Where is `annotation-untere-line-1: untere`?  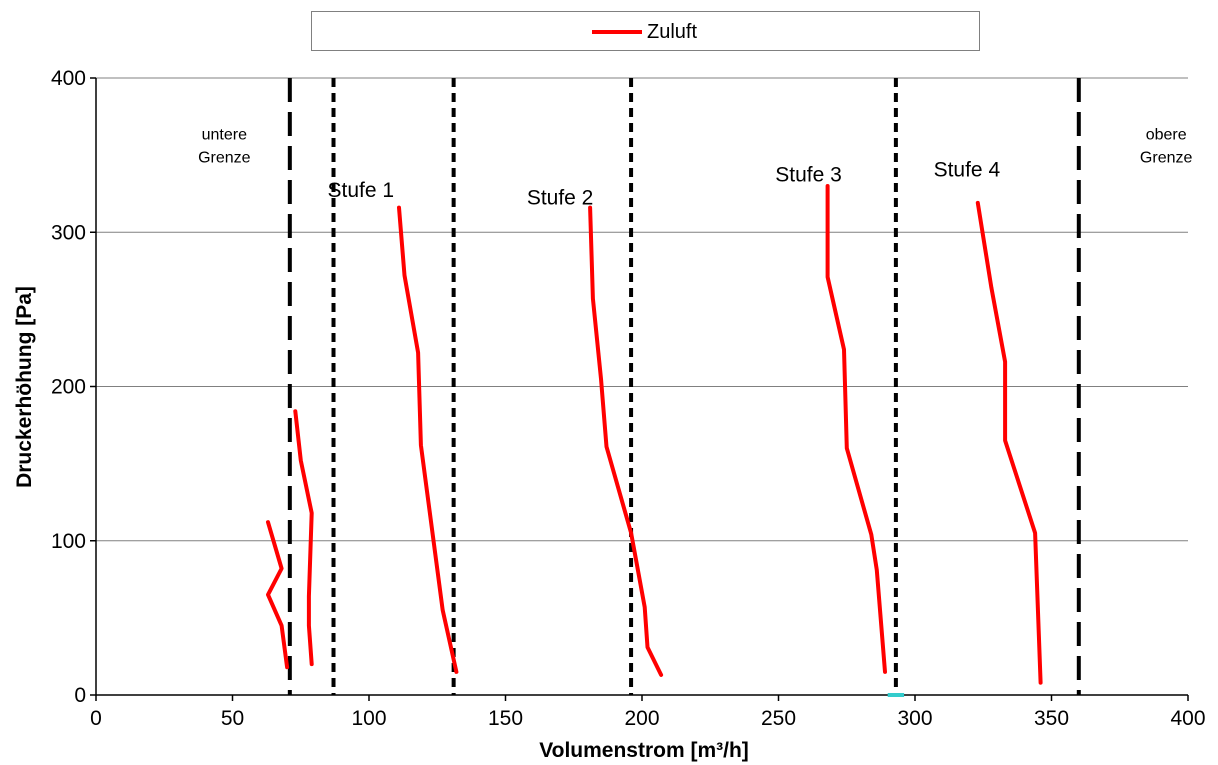
annotation-untere-line-1: untere is located at coordinates (224, 135).